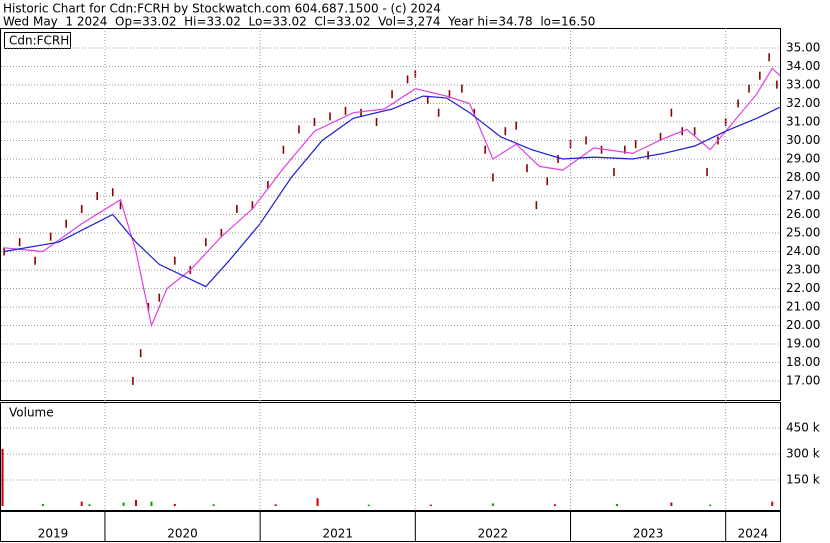  What do you see at coordinates (803, 158) in the screenshot?
I see `y-tick-label: 29.00` at bounding box center [803, 158].